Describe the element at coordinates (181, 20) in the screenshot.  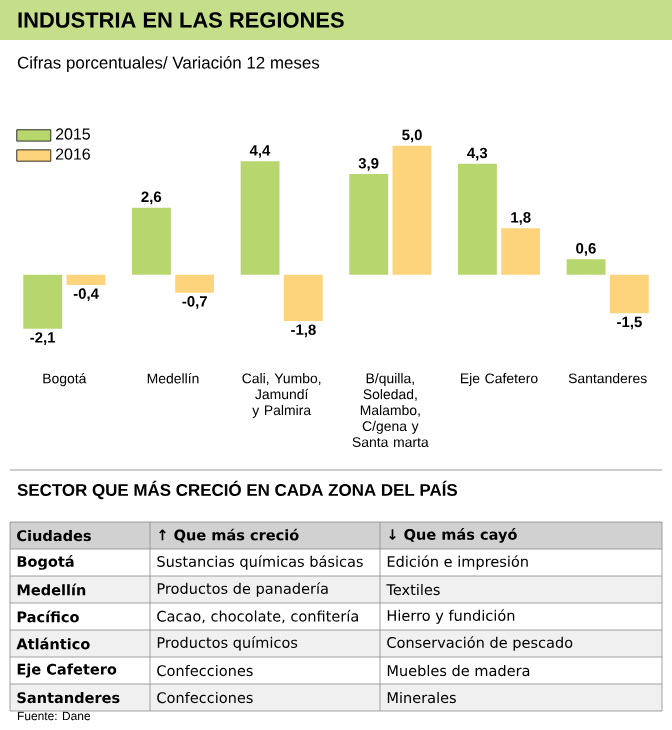
I see `chart-title: INDUSTRIA EN LAS REGIONES` at that location.